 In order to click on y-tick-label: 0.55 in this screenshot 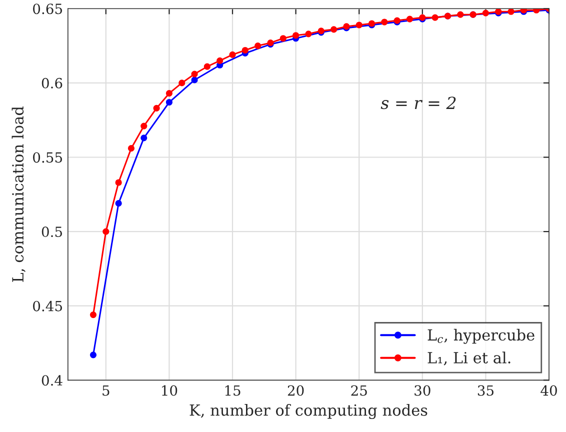, I will do `click(47, 157)`.